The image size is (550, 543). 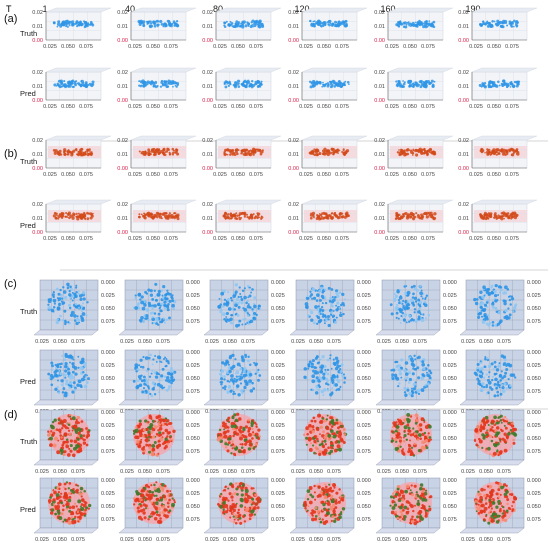 What do you see at coordinates (72, 156) in the screenshot?
I see `cell-t1: 0.000.010.020.025 0.050 0.075` at bounding box center [72, 156].